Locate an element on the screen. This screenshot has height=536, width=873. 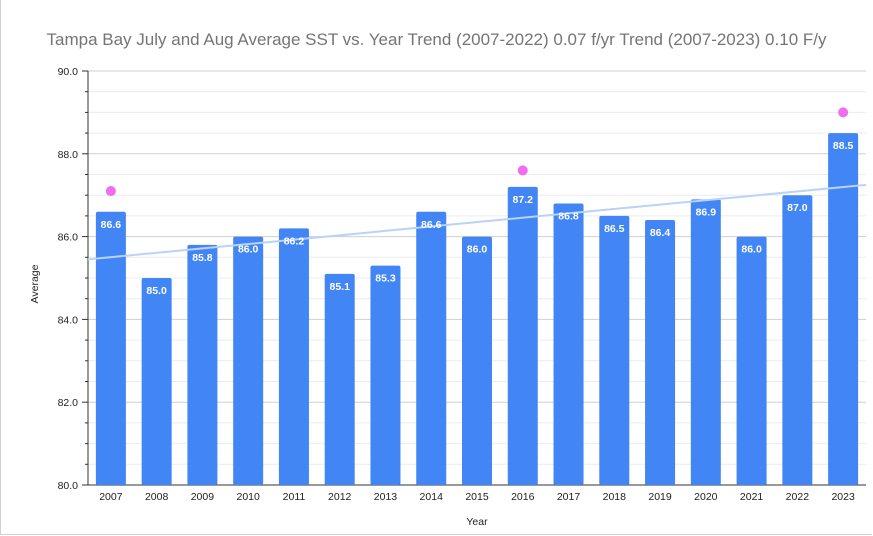
x-tick-label: 2007 is located at coordinates (111, 497).